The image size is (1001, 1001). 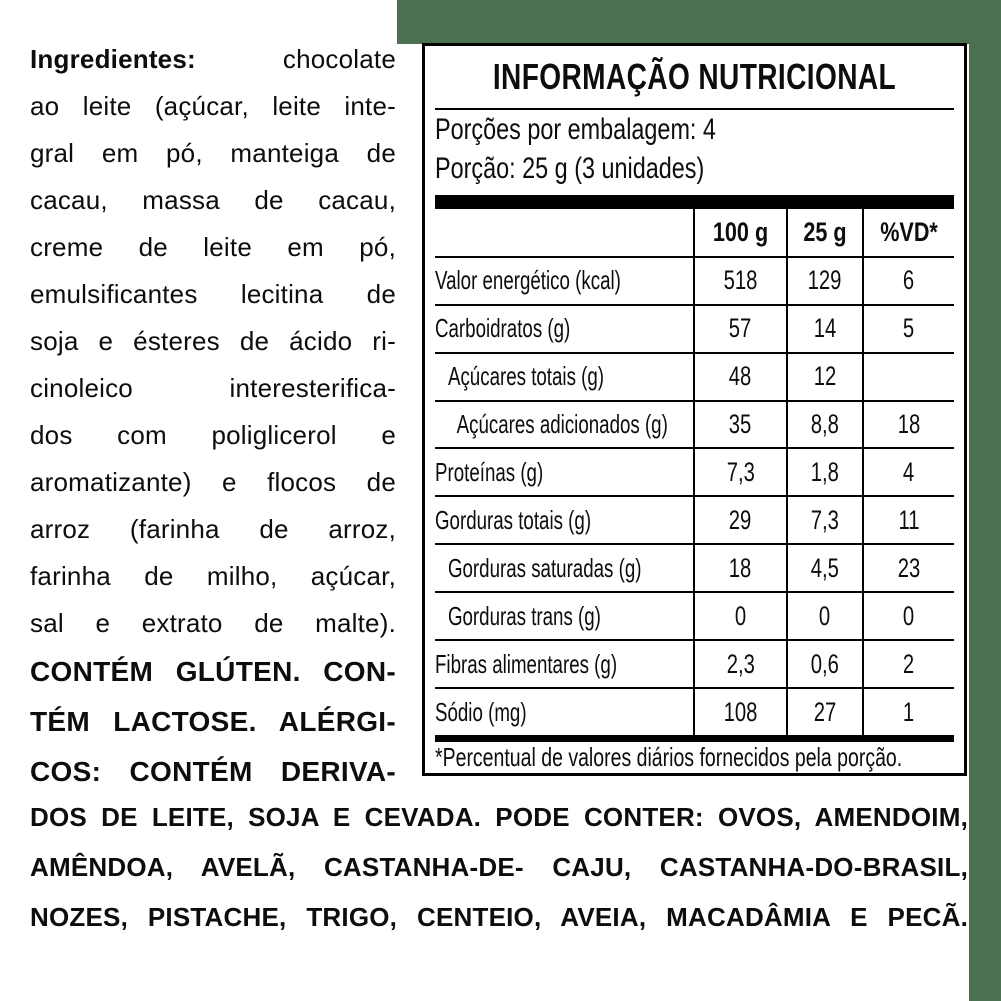 What do you see at coordinates (575, 129) in the screenshot?
I see `servings-per-package: Porções por embalagem: 4` at bounding box center [575, 129].